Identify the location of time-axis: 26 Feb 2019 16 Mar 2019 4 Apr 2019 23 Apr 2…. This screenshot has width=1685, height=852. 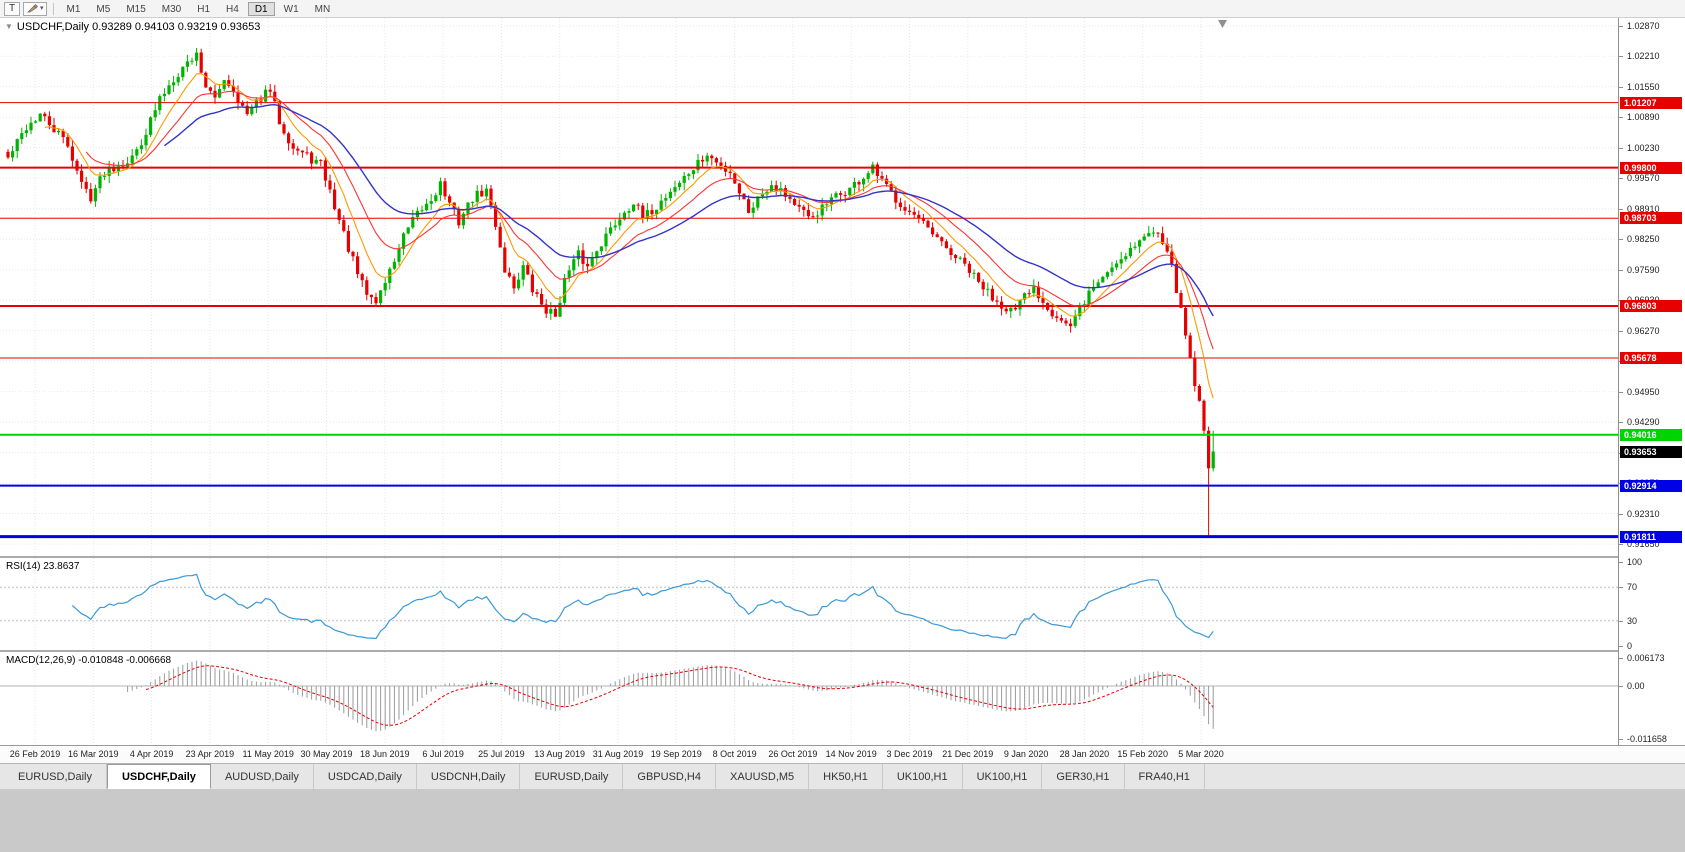
(842, 754).